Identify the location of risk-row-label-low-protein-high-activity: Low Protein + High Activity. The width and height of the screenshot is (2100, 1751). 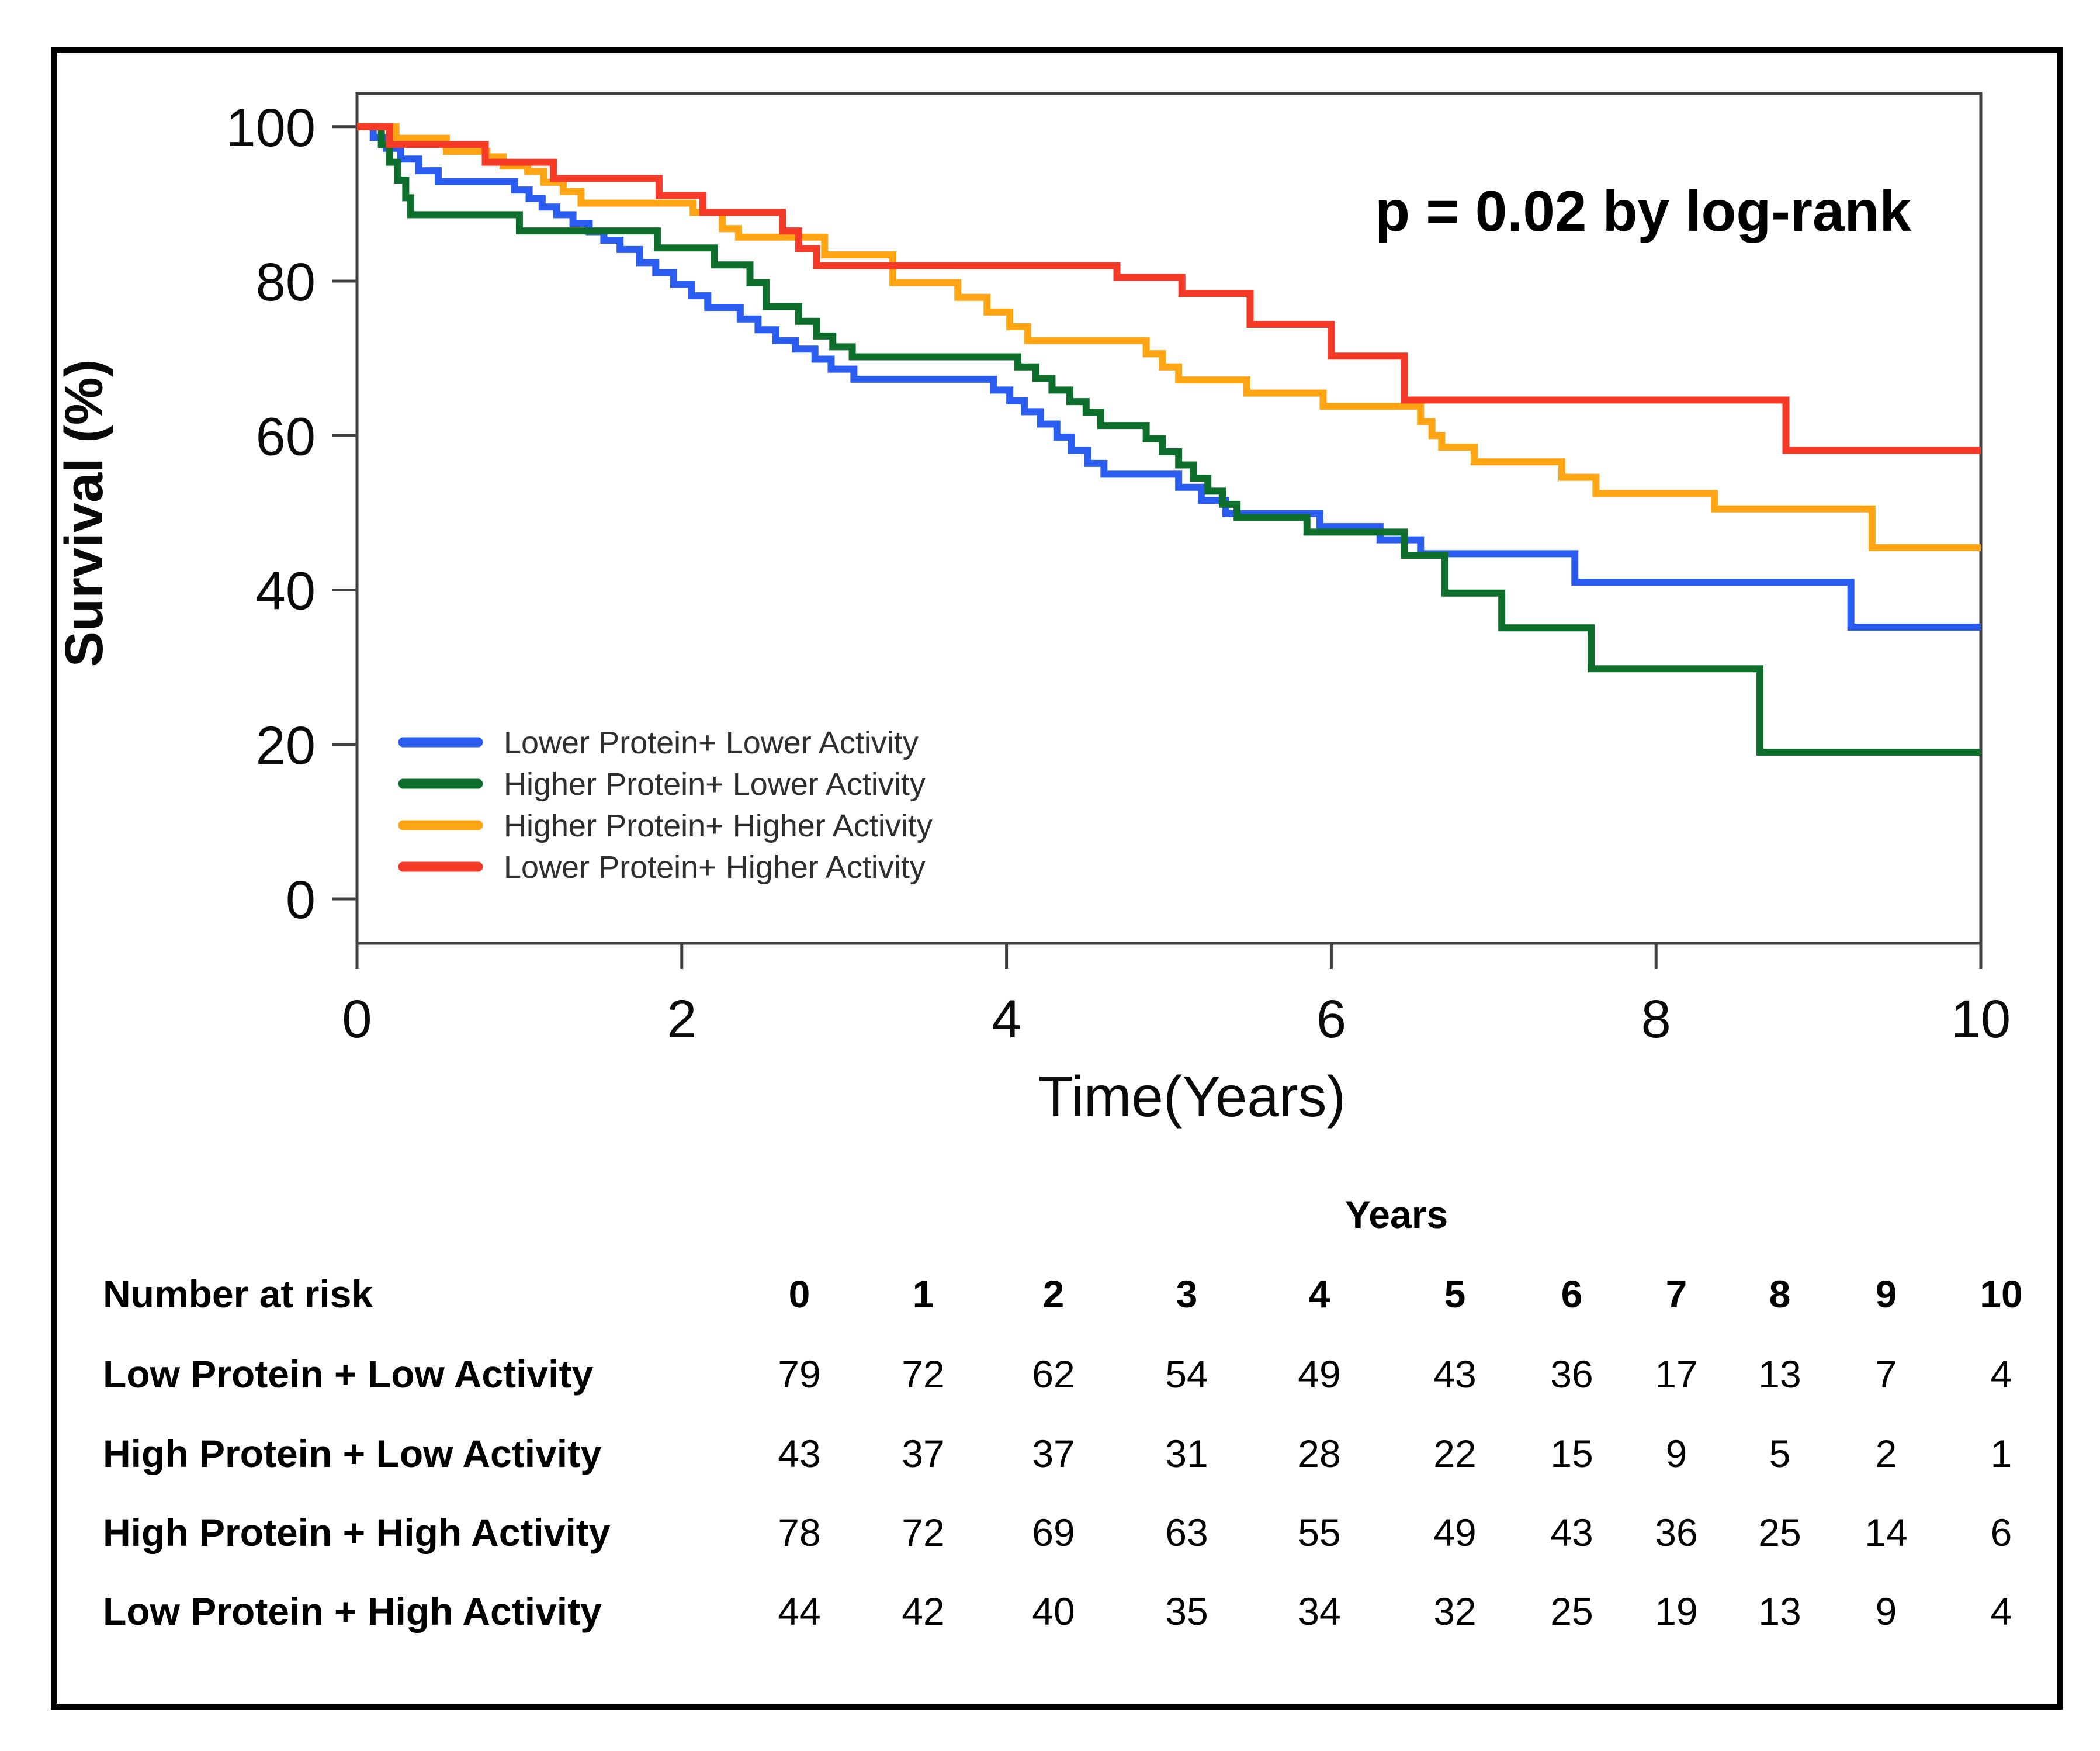
(352, 1612).